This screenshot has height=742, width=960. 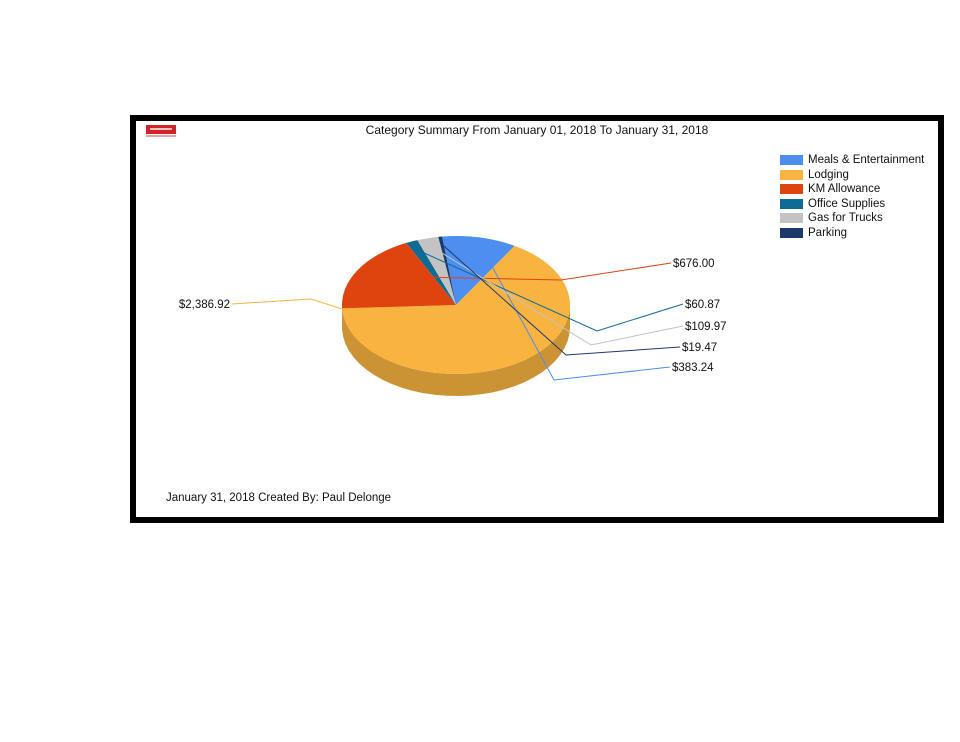 What do you see at coordinates (827, 232) in the screenshot?
I see `legend-label: Parking` at bounding box center [827, 232].